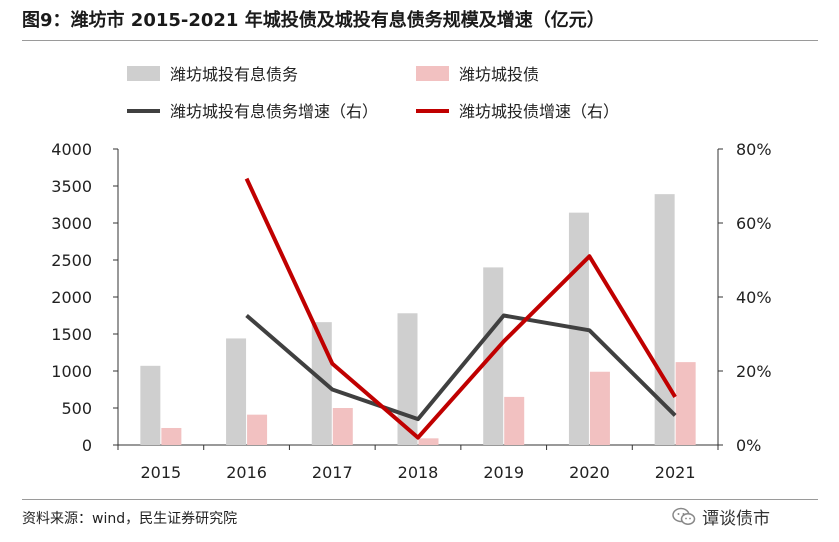 This screenshot has width=839, height=542. What do you see at coordinates (71, 371) in the screenshot?
I see `y-tick-label-left: 1000` at bounding box center [71, 371].